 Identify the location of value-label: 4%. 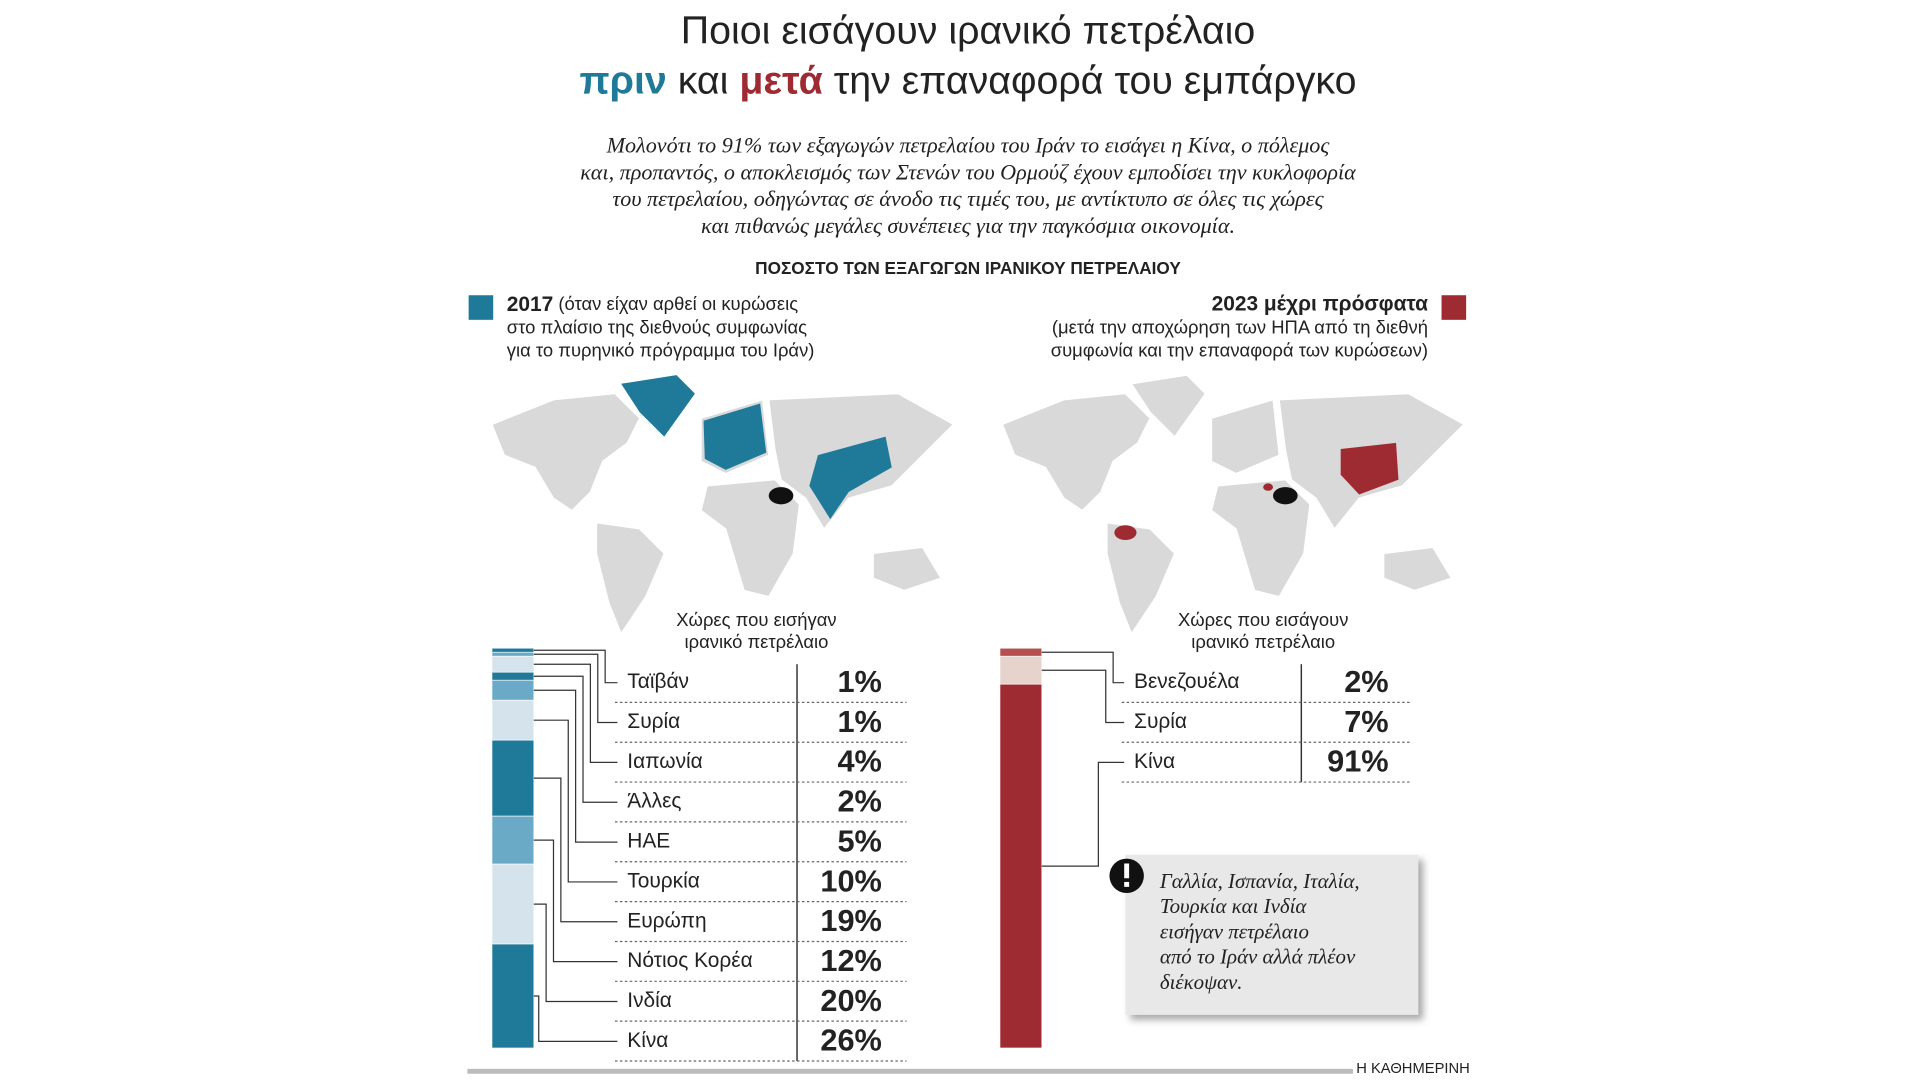
(859, 761).